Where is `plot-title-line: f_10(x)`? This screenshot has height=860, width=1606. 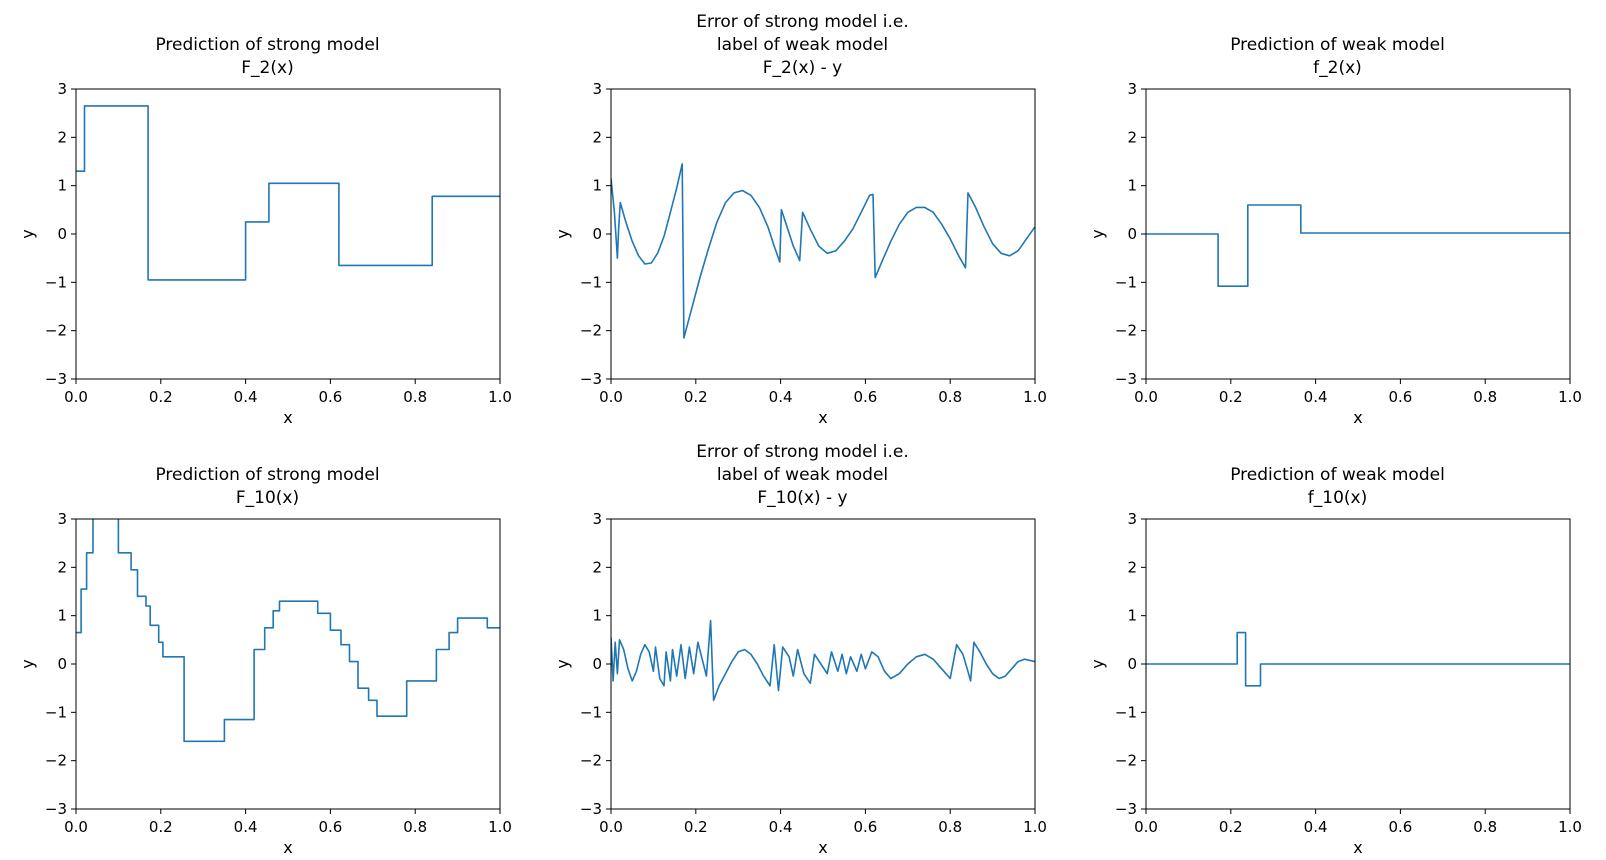
plot-title-line: f_10(x) is located at coordinates (1337, 498).